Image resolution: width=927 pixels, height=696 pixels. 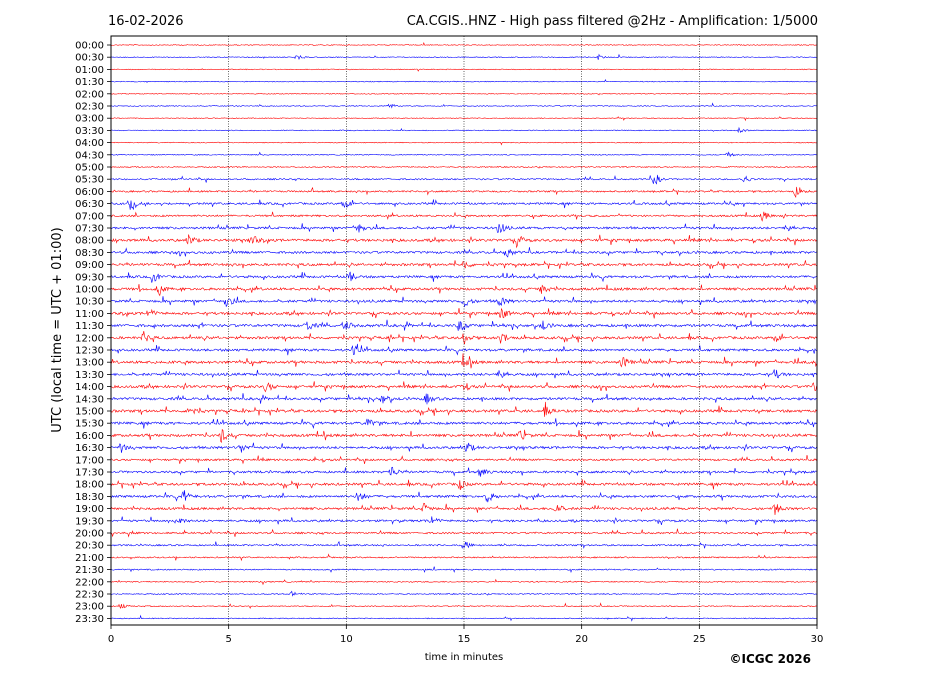 What do you see at coordinates (770, 659) in the screenshot?
I see `copyright-label: ©ICGC 2026` at bounding box center [770, 659].